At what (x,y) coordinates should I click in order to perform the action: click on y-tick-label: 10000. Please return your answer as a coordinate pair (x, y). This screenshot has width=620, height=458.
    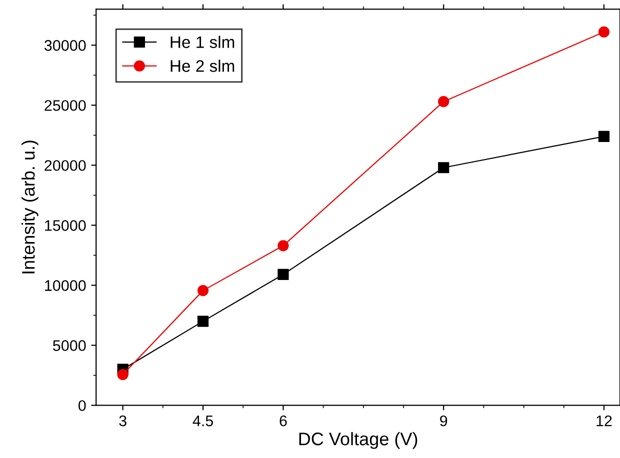
    Looking at the image, I should click on (65, 285).